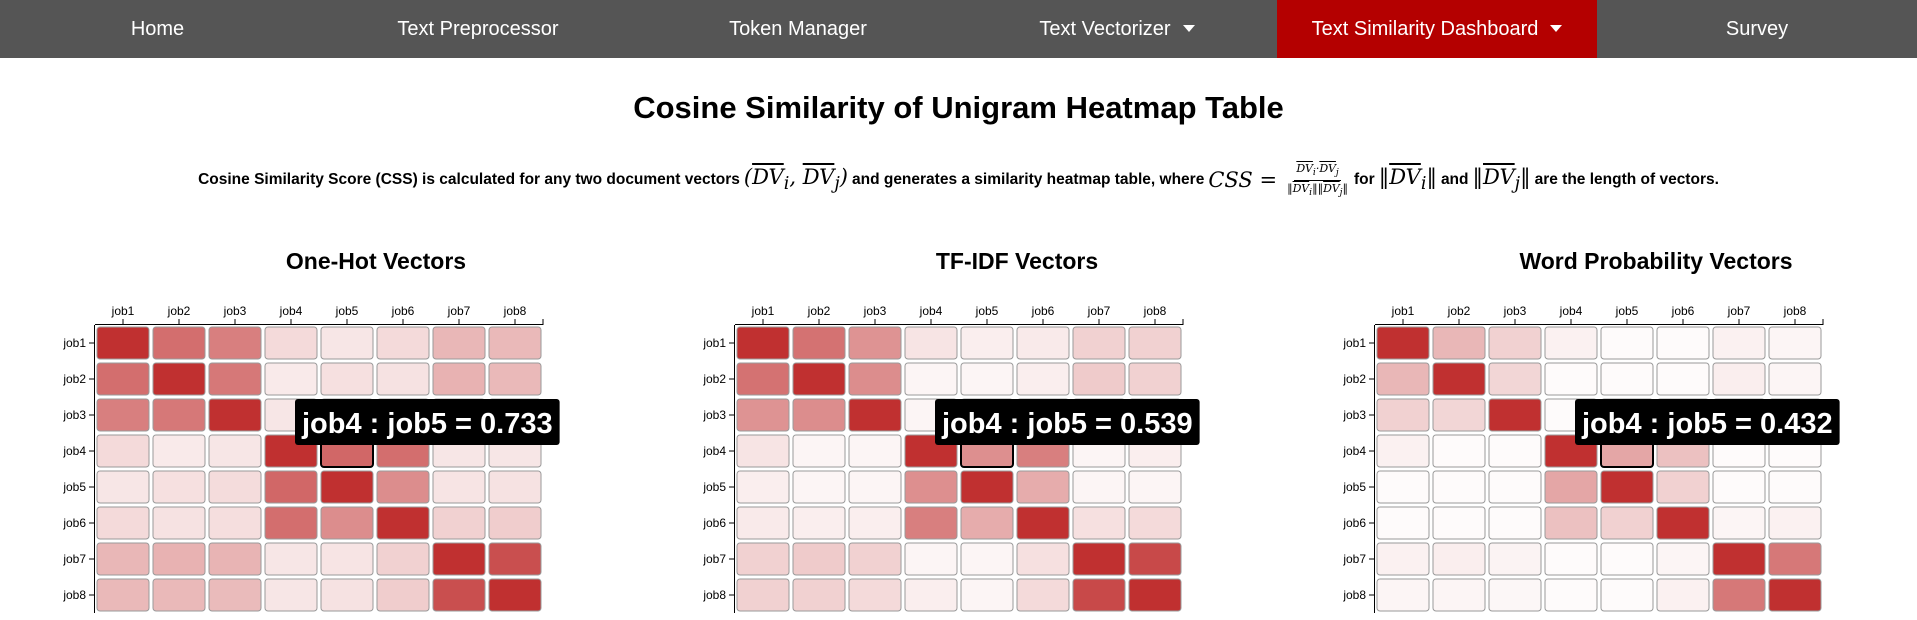  Describe the element at coordinates (478, 29) in the screenshot. I see `nav-text-preprocessor: Text Preprocessor` at that location.